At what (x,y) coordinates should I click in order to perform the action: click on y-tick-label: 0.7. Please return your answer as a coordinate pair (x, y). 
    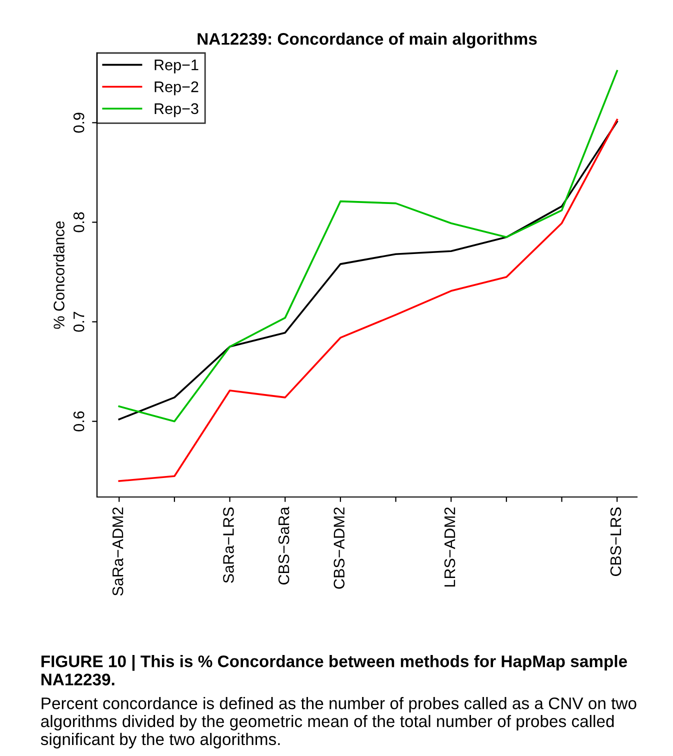
    Looking at the image, I should click on (78, 322).